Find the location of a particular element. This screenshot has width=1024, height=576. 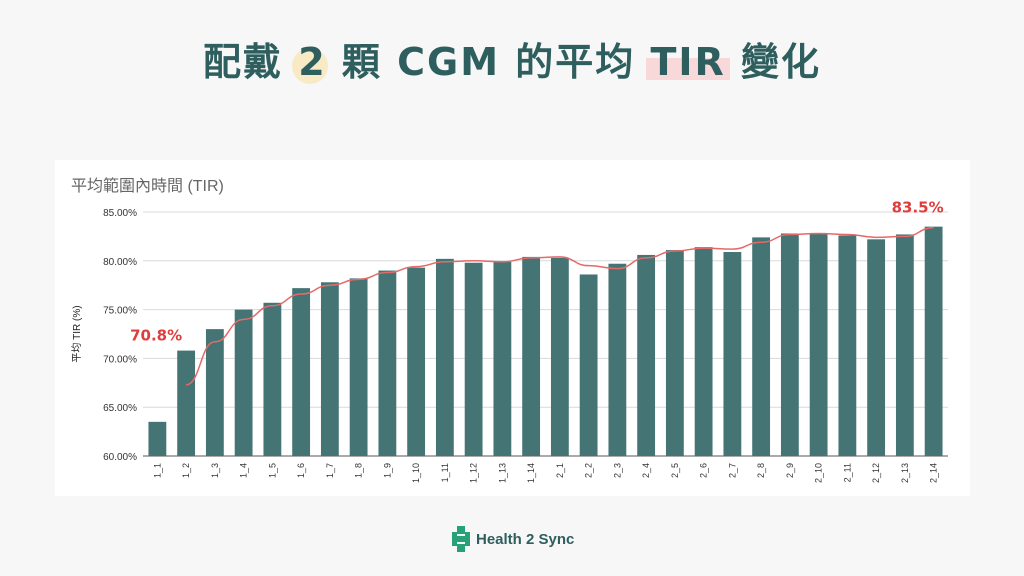

y-axis-label: 平均 TIR (%) is located at coordinates (77, 333).